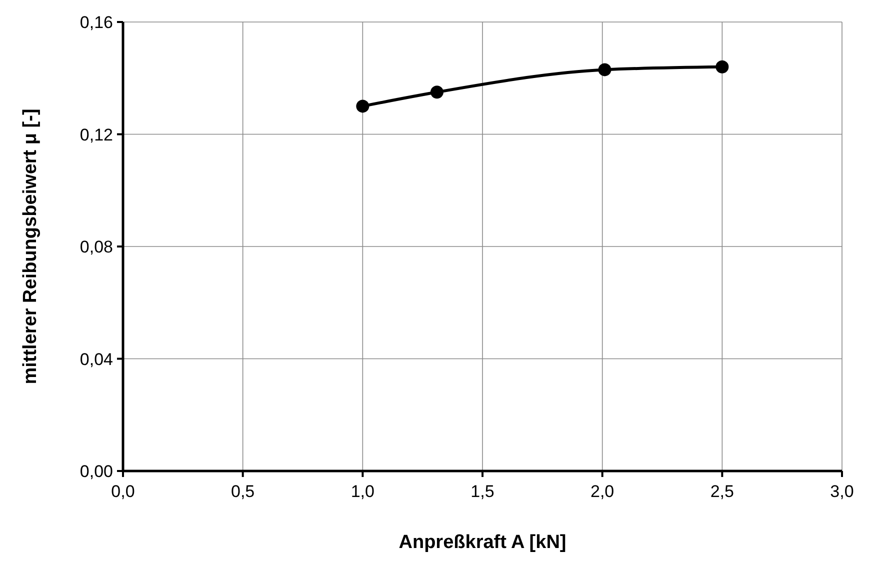 The height and width of the screenshot is (579, 874). Describe the element at coordinates (482, 542) in the screenshot. I see `x-axis-title: Anpreßkraft A [kN]` at that location.